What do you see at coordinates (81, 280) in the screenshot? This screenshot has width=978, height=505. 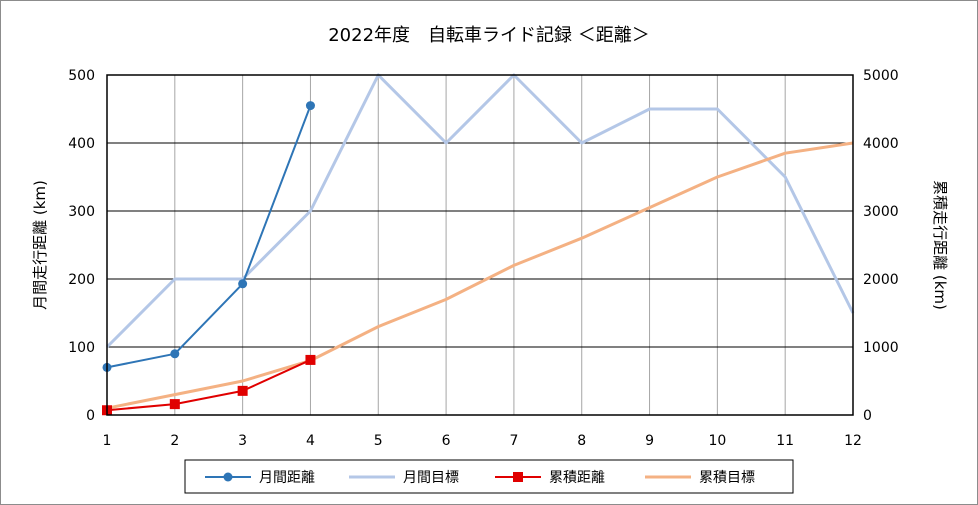 I see `y-left-tick-label: 200` at bounding box center [81, 280].